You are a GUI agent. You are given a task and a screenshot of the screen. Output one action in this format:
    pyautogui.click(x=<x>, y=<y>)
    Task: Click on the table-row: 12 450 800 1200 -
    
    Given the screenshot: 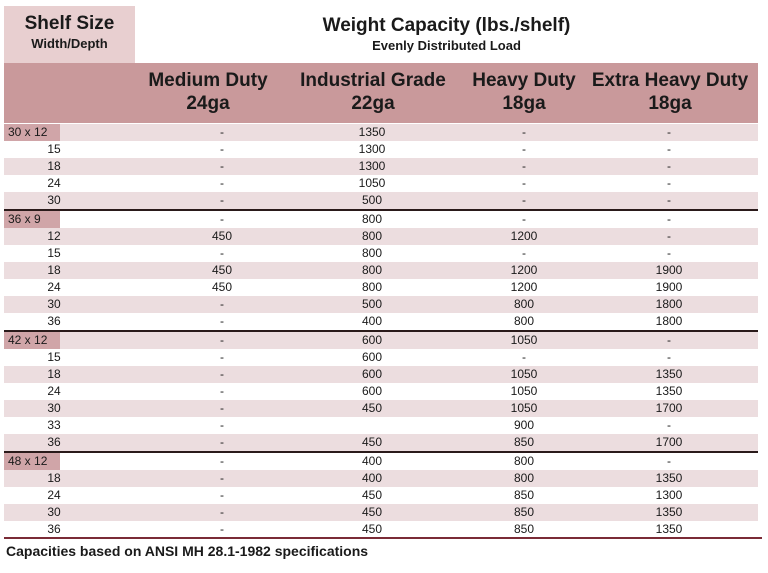 What is the action you would take?
    pyautogui.click(x=381, y=236)
    